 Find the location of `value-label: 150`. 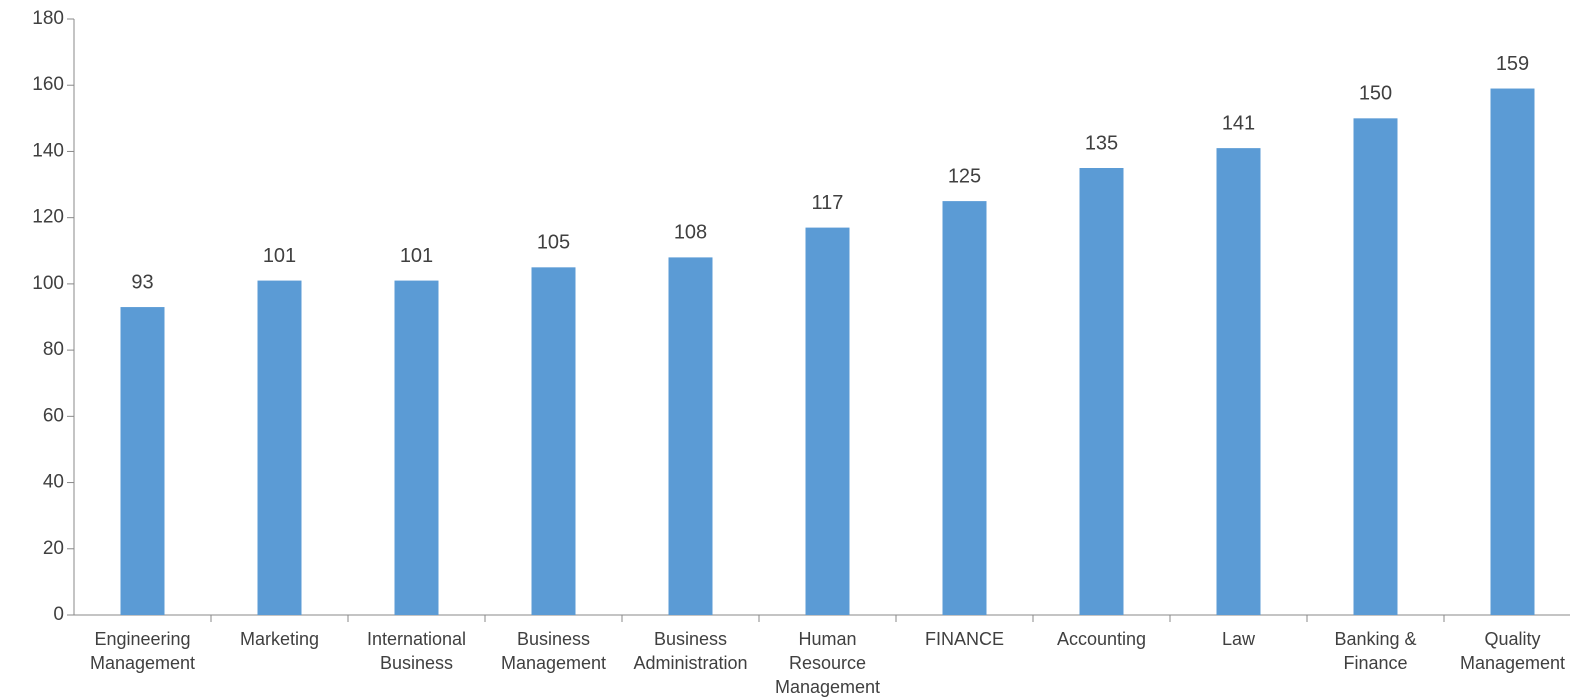

value-label: 150 is located at coordinates (1375, 94).